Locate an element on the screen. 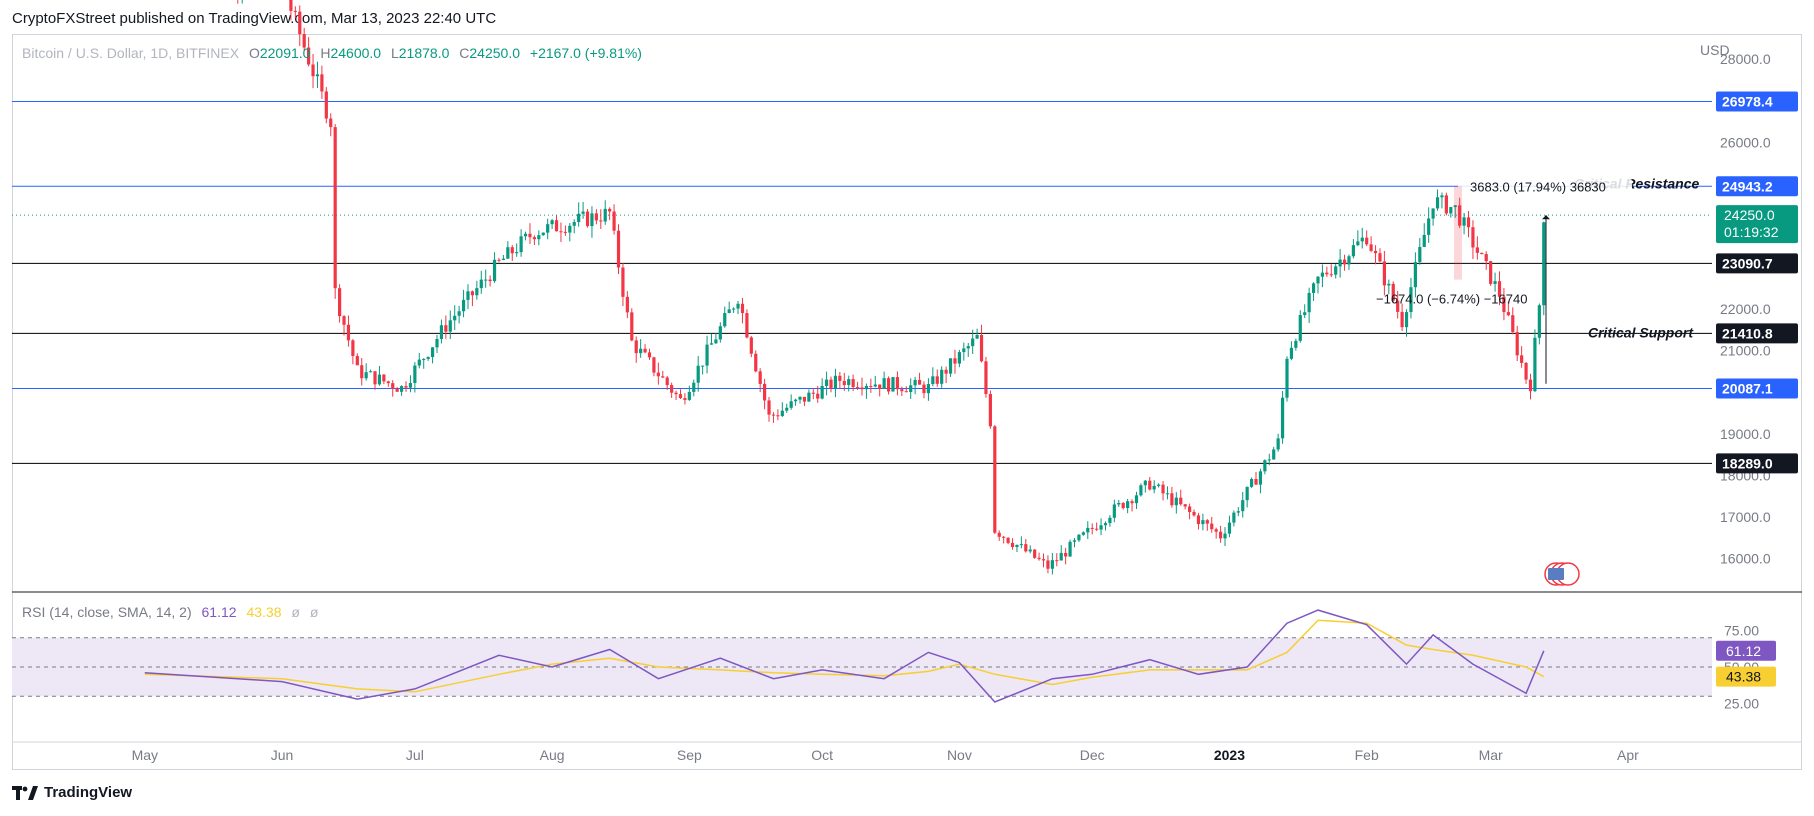 This screenshot has height=816, width=1814. rsi-line is located at coordinates (844, 656).